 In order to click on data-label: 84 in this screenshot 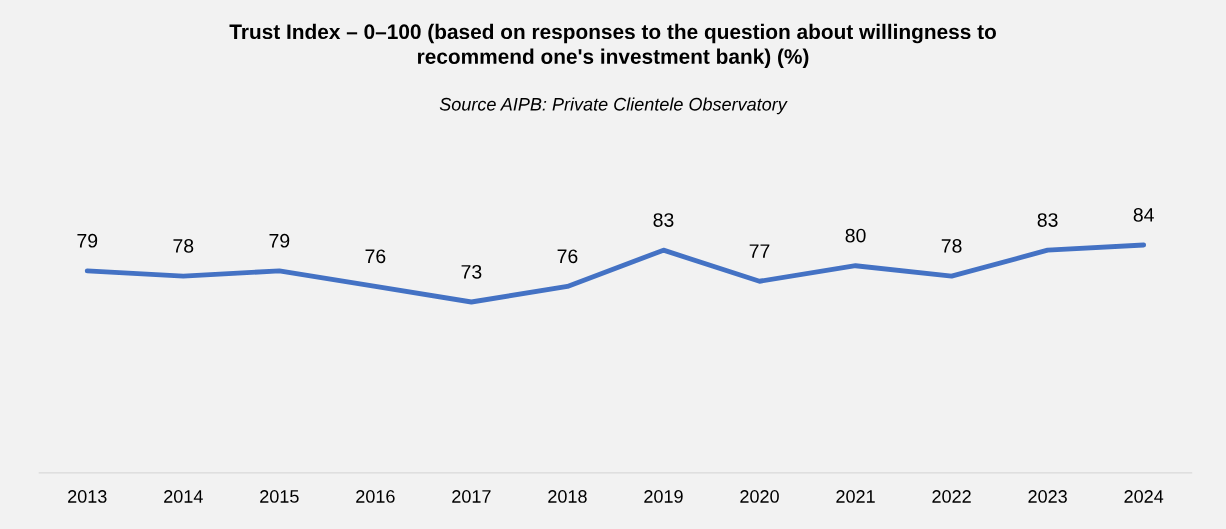, I will do `click(1143, 214)`.